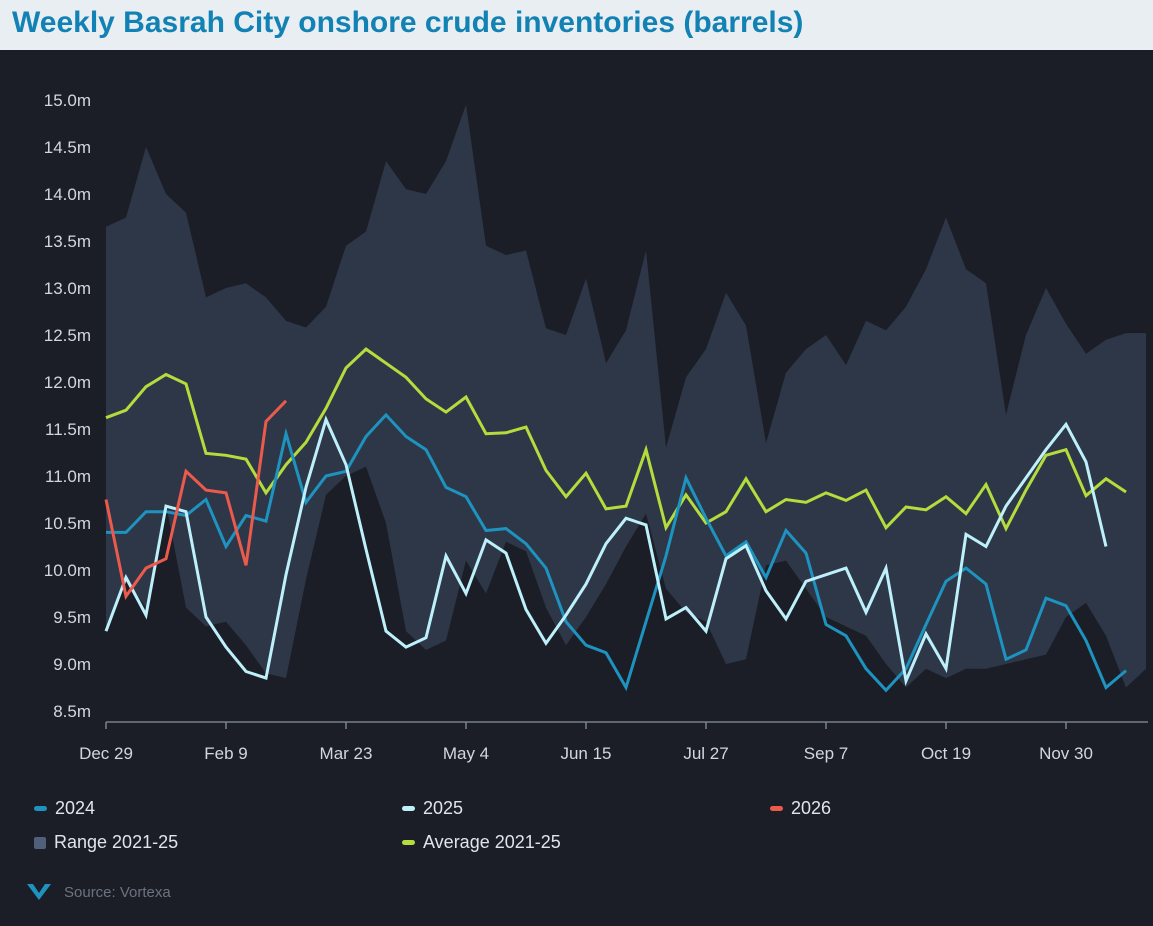  What do you see at coordinates (67, 382) in the screenshot?
I see `y-tick-label: 12.0m` at bounding box center [67, 382].